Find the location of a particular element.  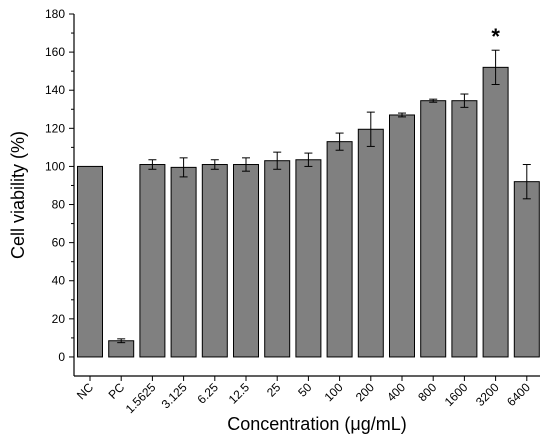

bar-NC is located at coordinates (90, 261).